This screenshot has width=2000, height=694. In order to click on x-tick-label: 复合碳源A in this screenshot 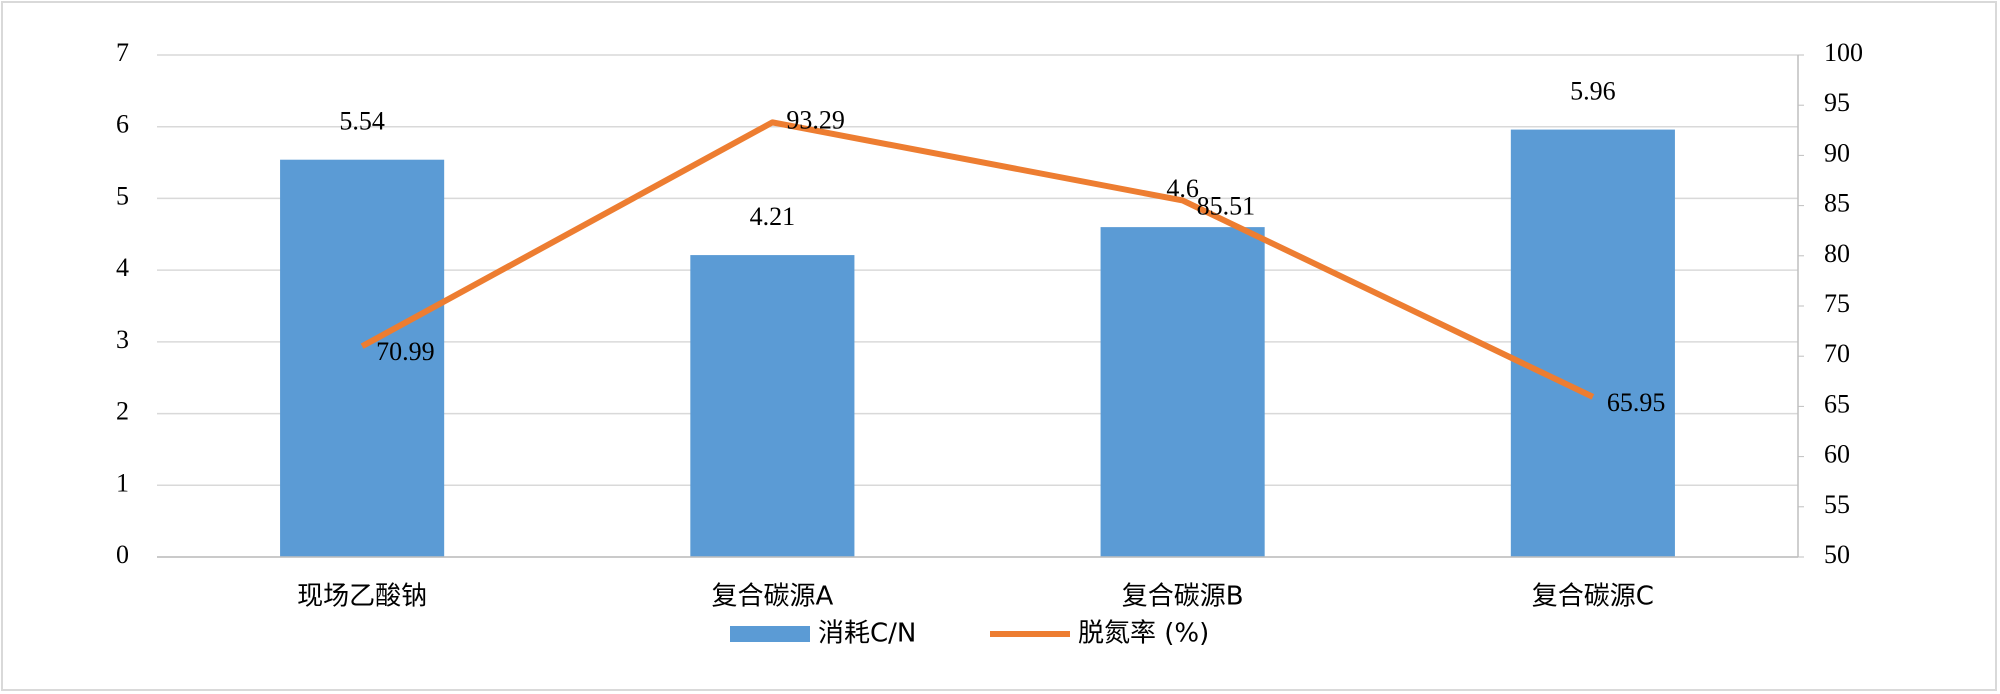, I will do `click(772, 597)`.